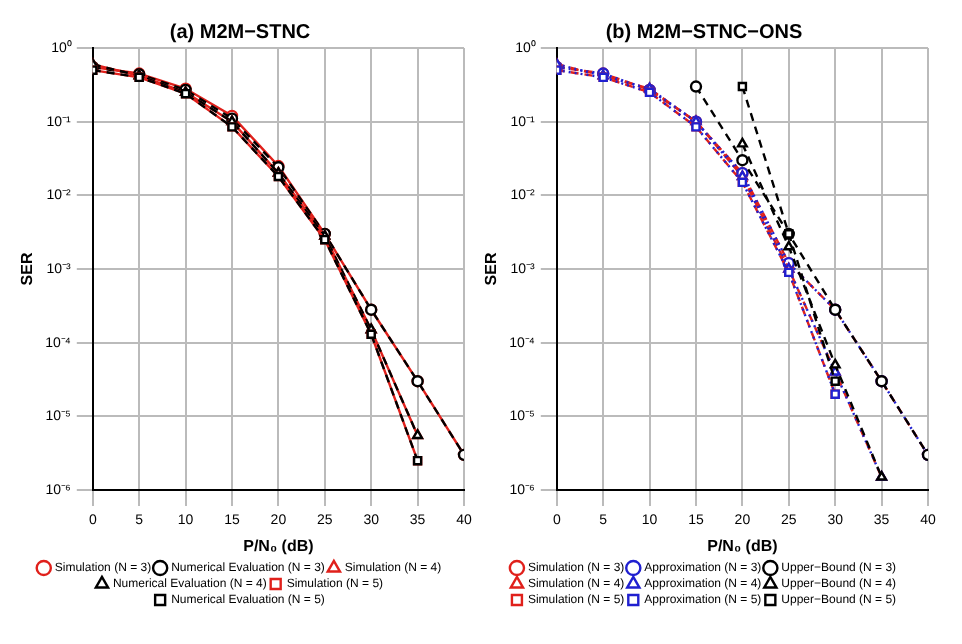 The width and height of the screenshot is (962, 644). Describe the element at coordinates (240, 32) in the screenshot. I see `chart-title: (a) M2M−STNC` at that location.